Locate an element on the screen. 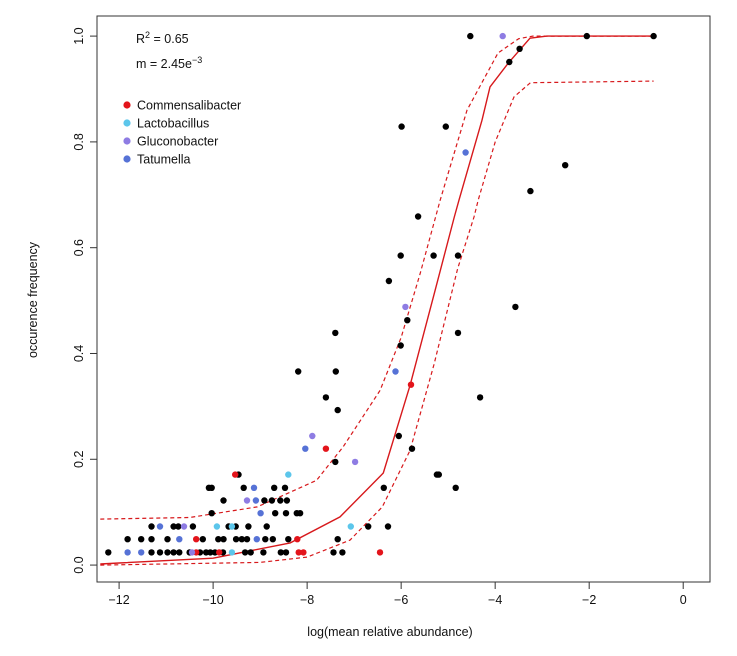 This screenshot has width=737, height=656. legend-label: Gluconobacter is located at coordinates (177, 142).